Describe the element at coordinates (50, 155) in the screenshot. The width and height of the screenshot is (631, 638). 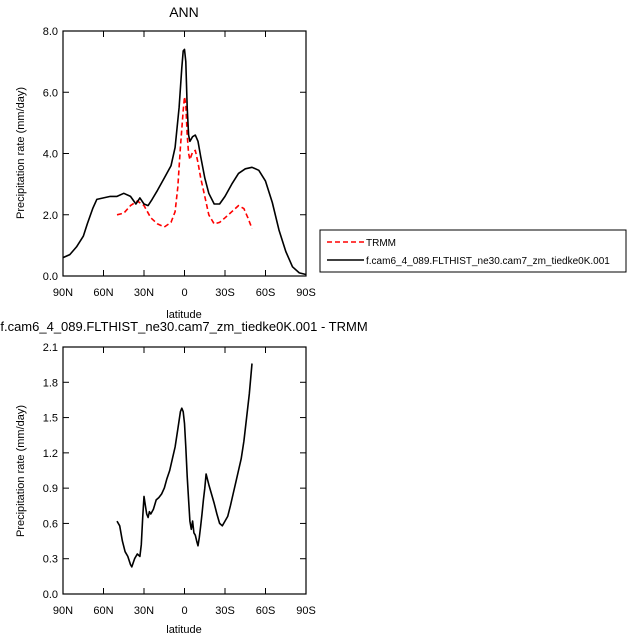
I see `y-tick-label: 4.0` at that location.